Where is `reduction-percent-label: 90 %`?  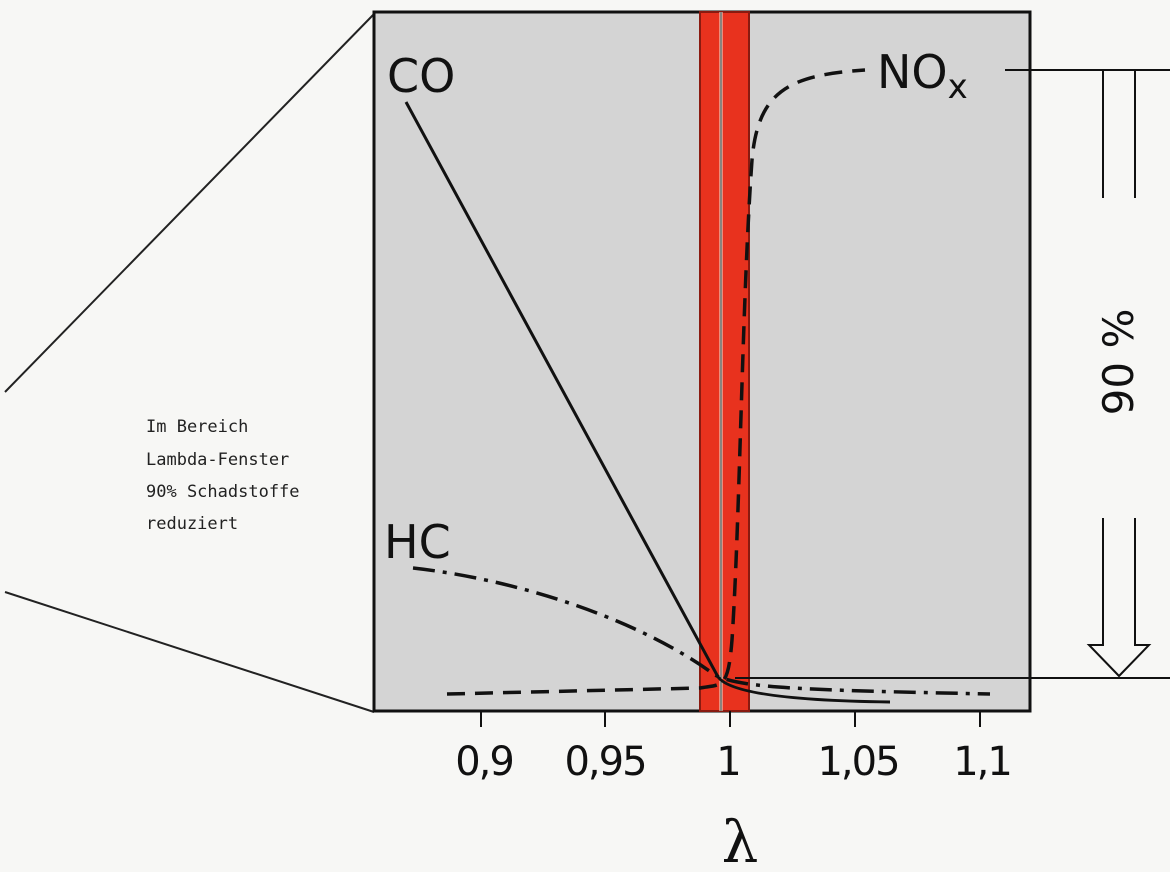 reduction-percent-label: 90 % is located at coordinates (1118, 362).